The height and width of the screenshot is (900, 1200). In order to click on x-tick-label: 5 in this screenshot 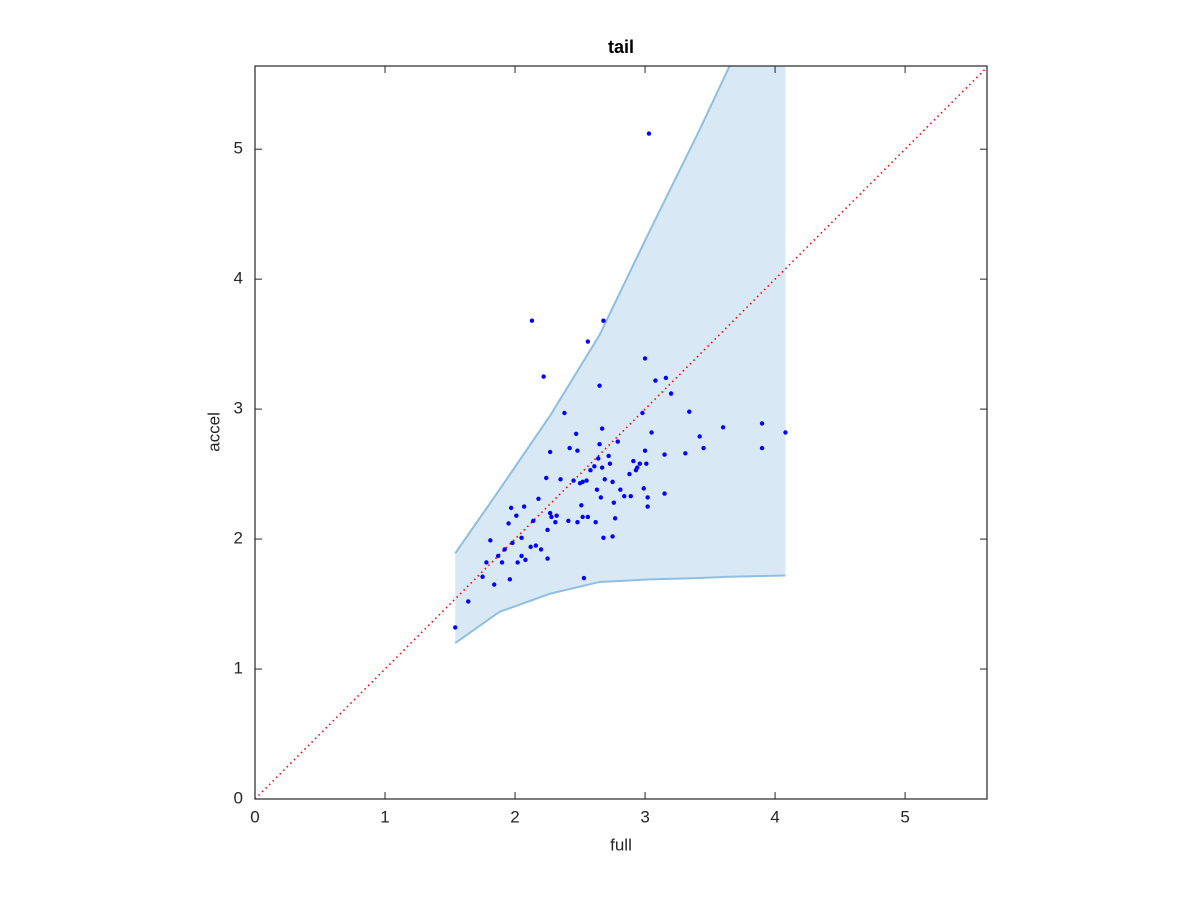, I will do `click(904, 816)`.